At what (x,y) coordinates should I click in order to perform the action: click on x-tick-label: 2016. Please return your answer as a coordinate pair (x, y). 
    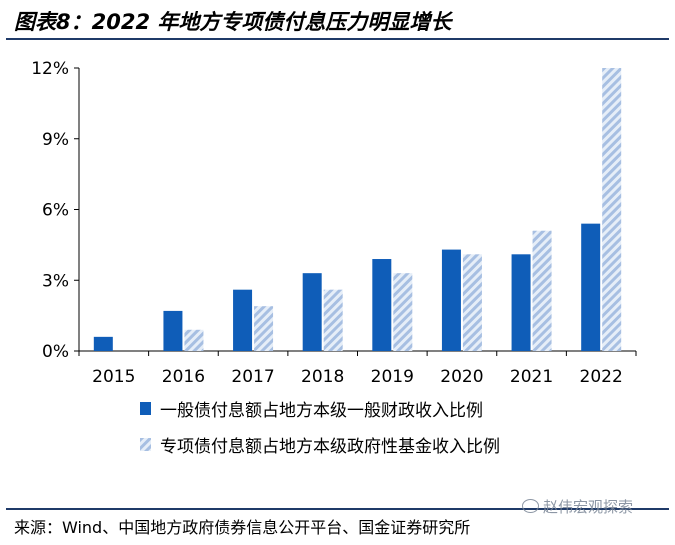
    Looking at the image, I should click on (183, 377).